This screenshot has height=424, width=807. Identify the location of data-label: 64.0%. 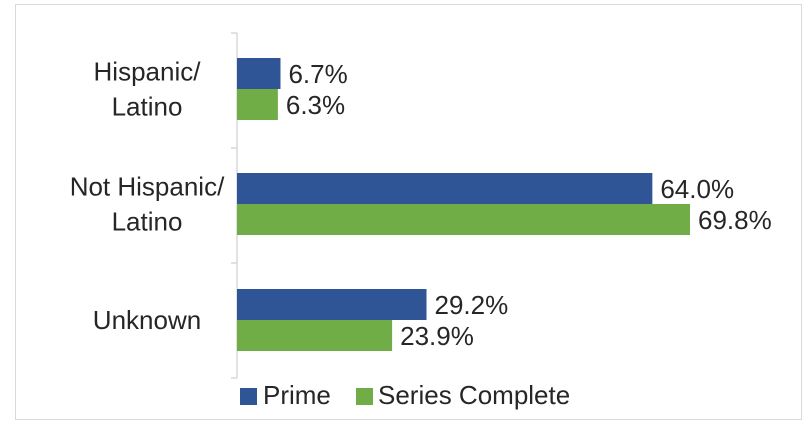
(697, 189).